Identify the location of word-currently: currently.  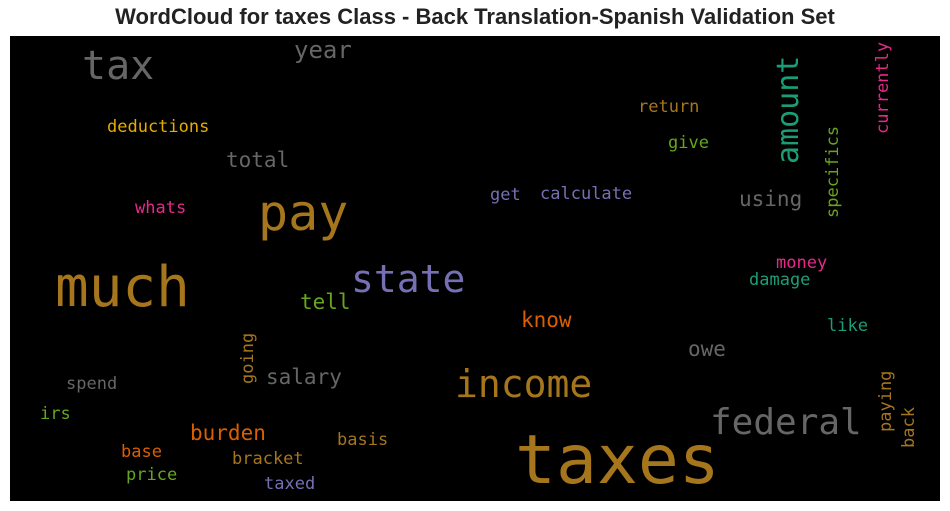
(883, 88).